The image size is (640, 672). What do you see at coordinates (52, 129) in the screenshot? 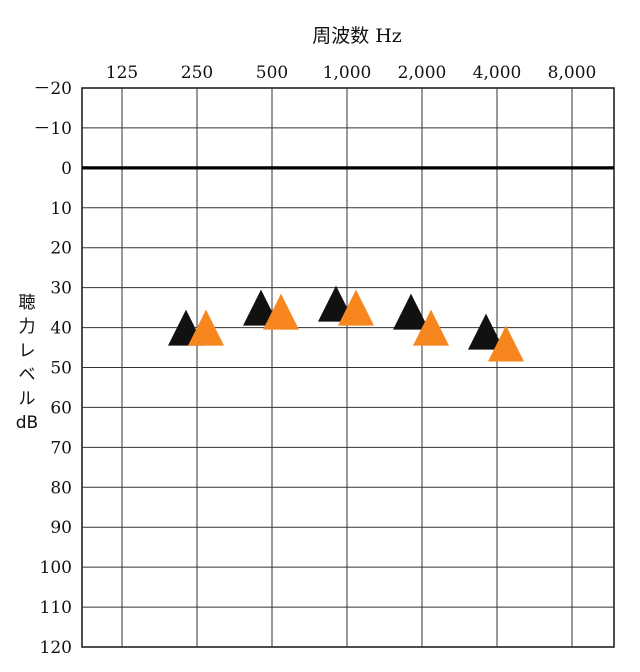
I see `y-tick-label: －10` at bounding box center [52, 129].